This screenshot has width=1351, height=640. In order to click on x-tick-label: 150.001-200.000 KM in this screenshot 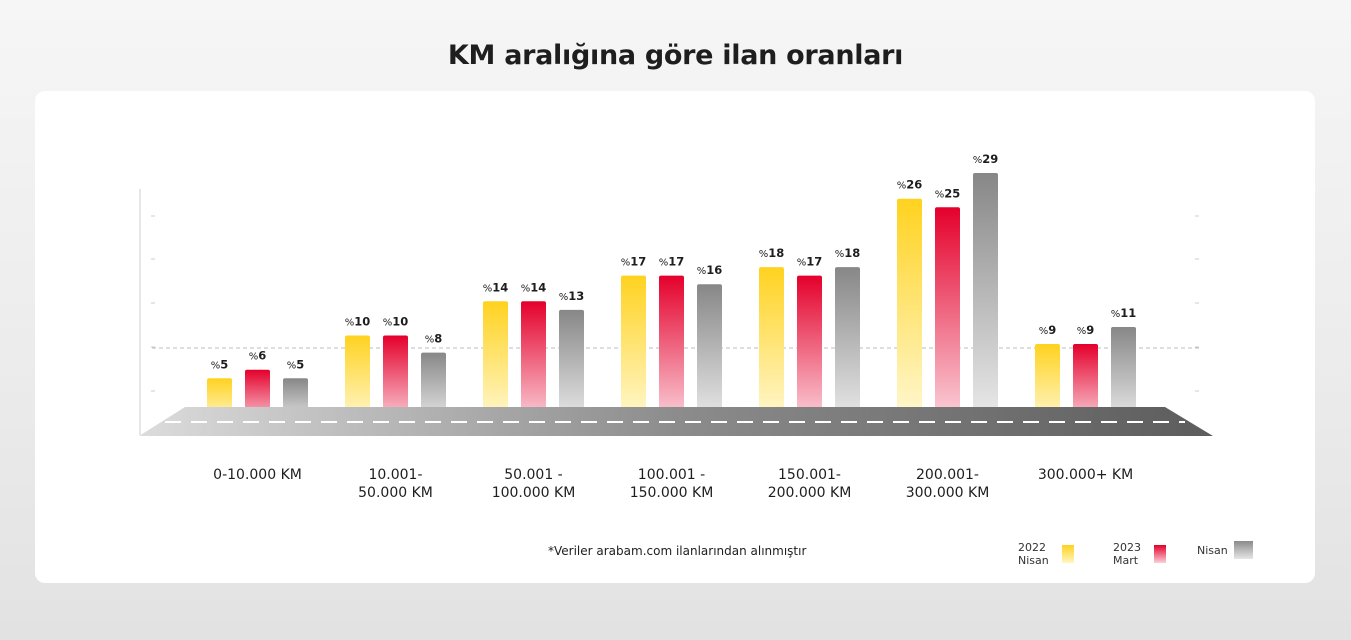, I will do `click(810, 484)`.